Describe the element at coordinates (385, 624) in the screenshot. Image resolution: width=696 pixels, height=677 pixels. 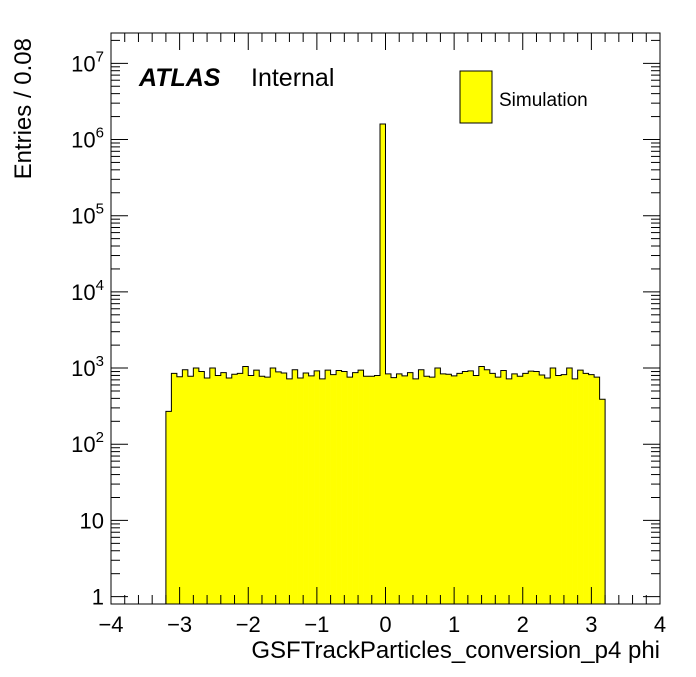
I see `x-tick-label: 0` at that location.